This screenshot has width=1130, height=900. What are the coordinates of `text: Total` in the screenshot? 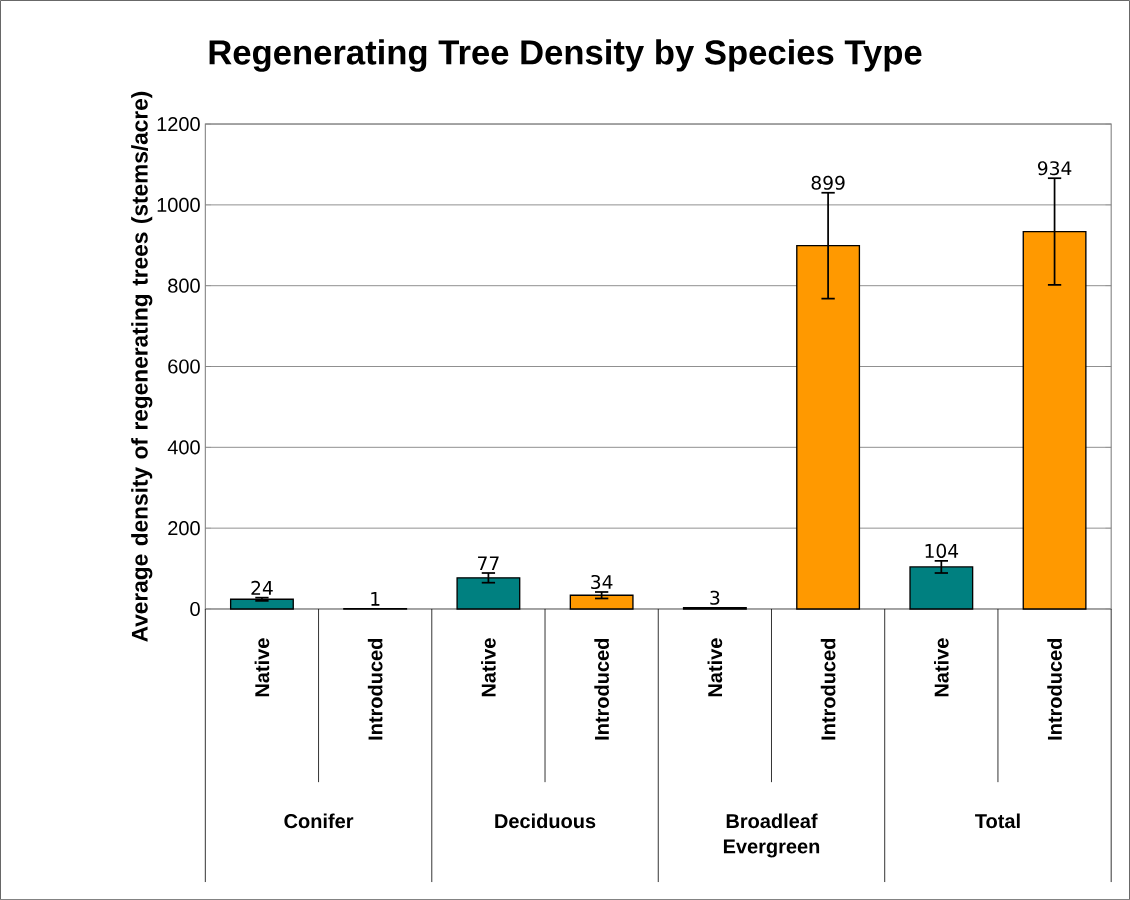 It's located at (997, 821).